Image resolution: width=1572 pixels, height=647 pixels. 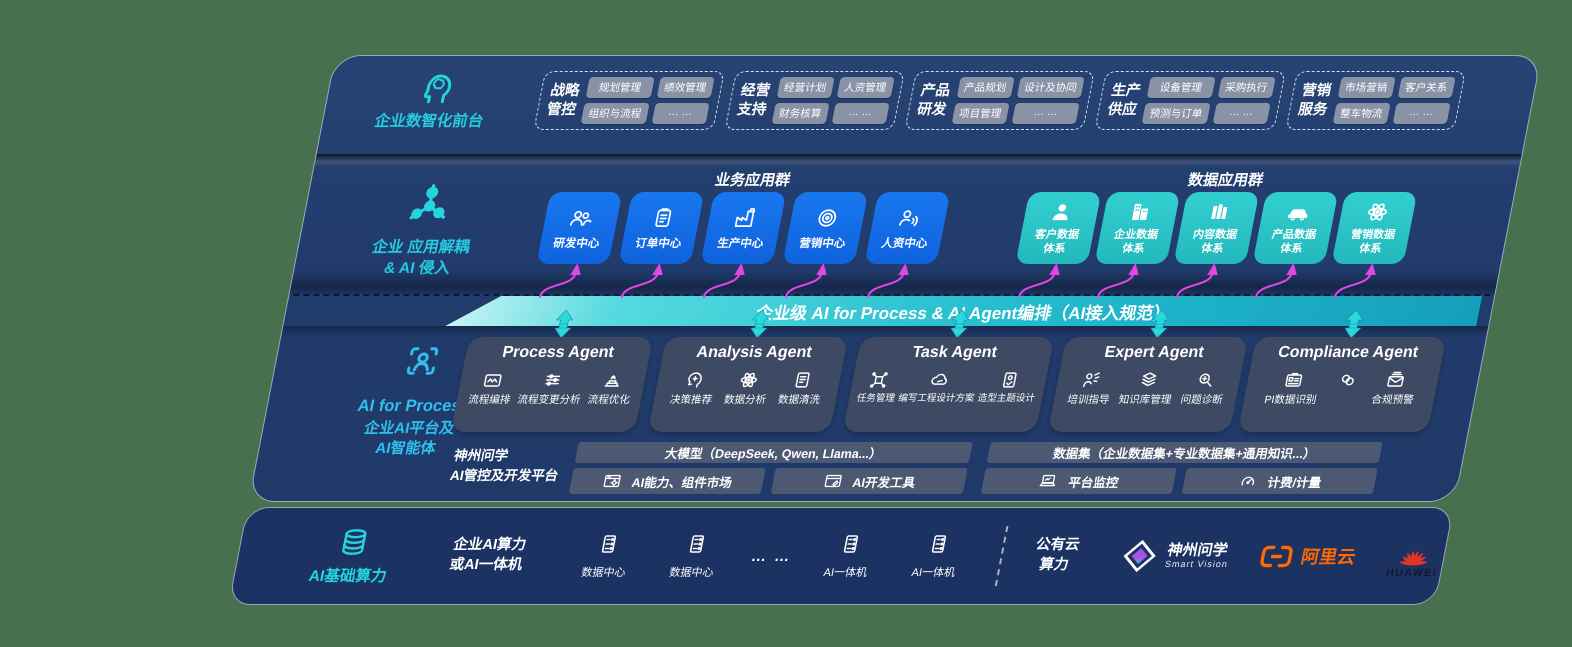 What do you see at coordinates (1415, 556) in the screenshot?
I see `vendor-huawei: HUAWEI` at bounding box center [1415, 556].